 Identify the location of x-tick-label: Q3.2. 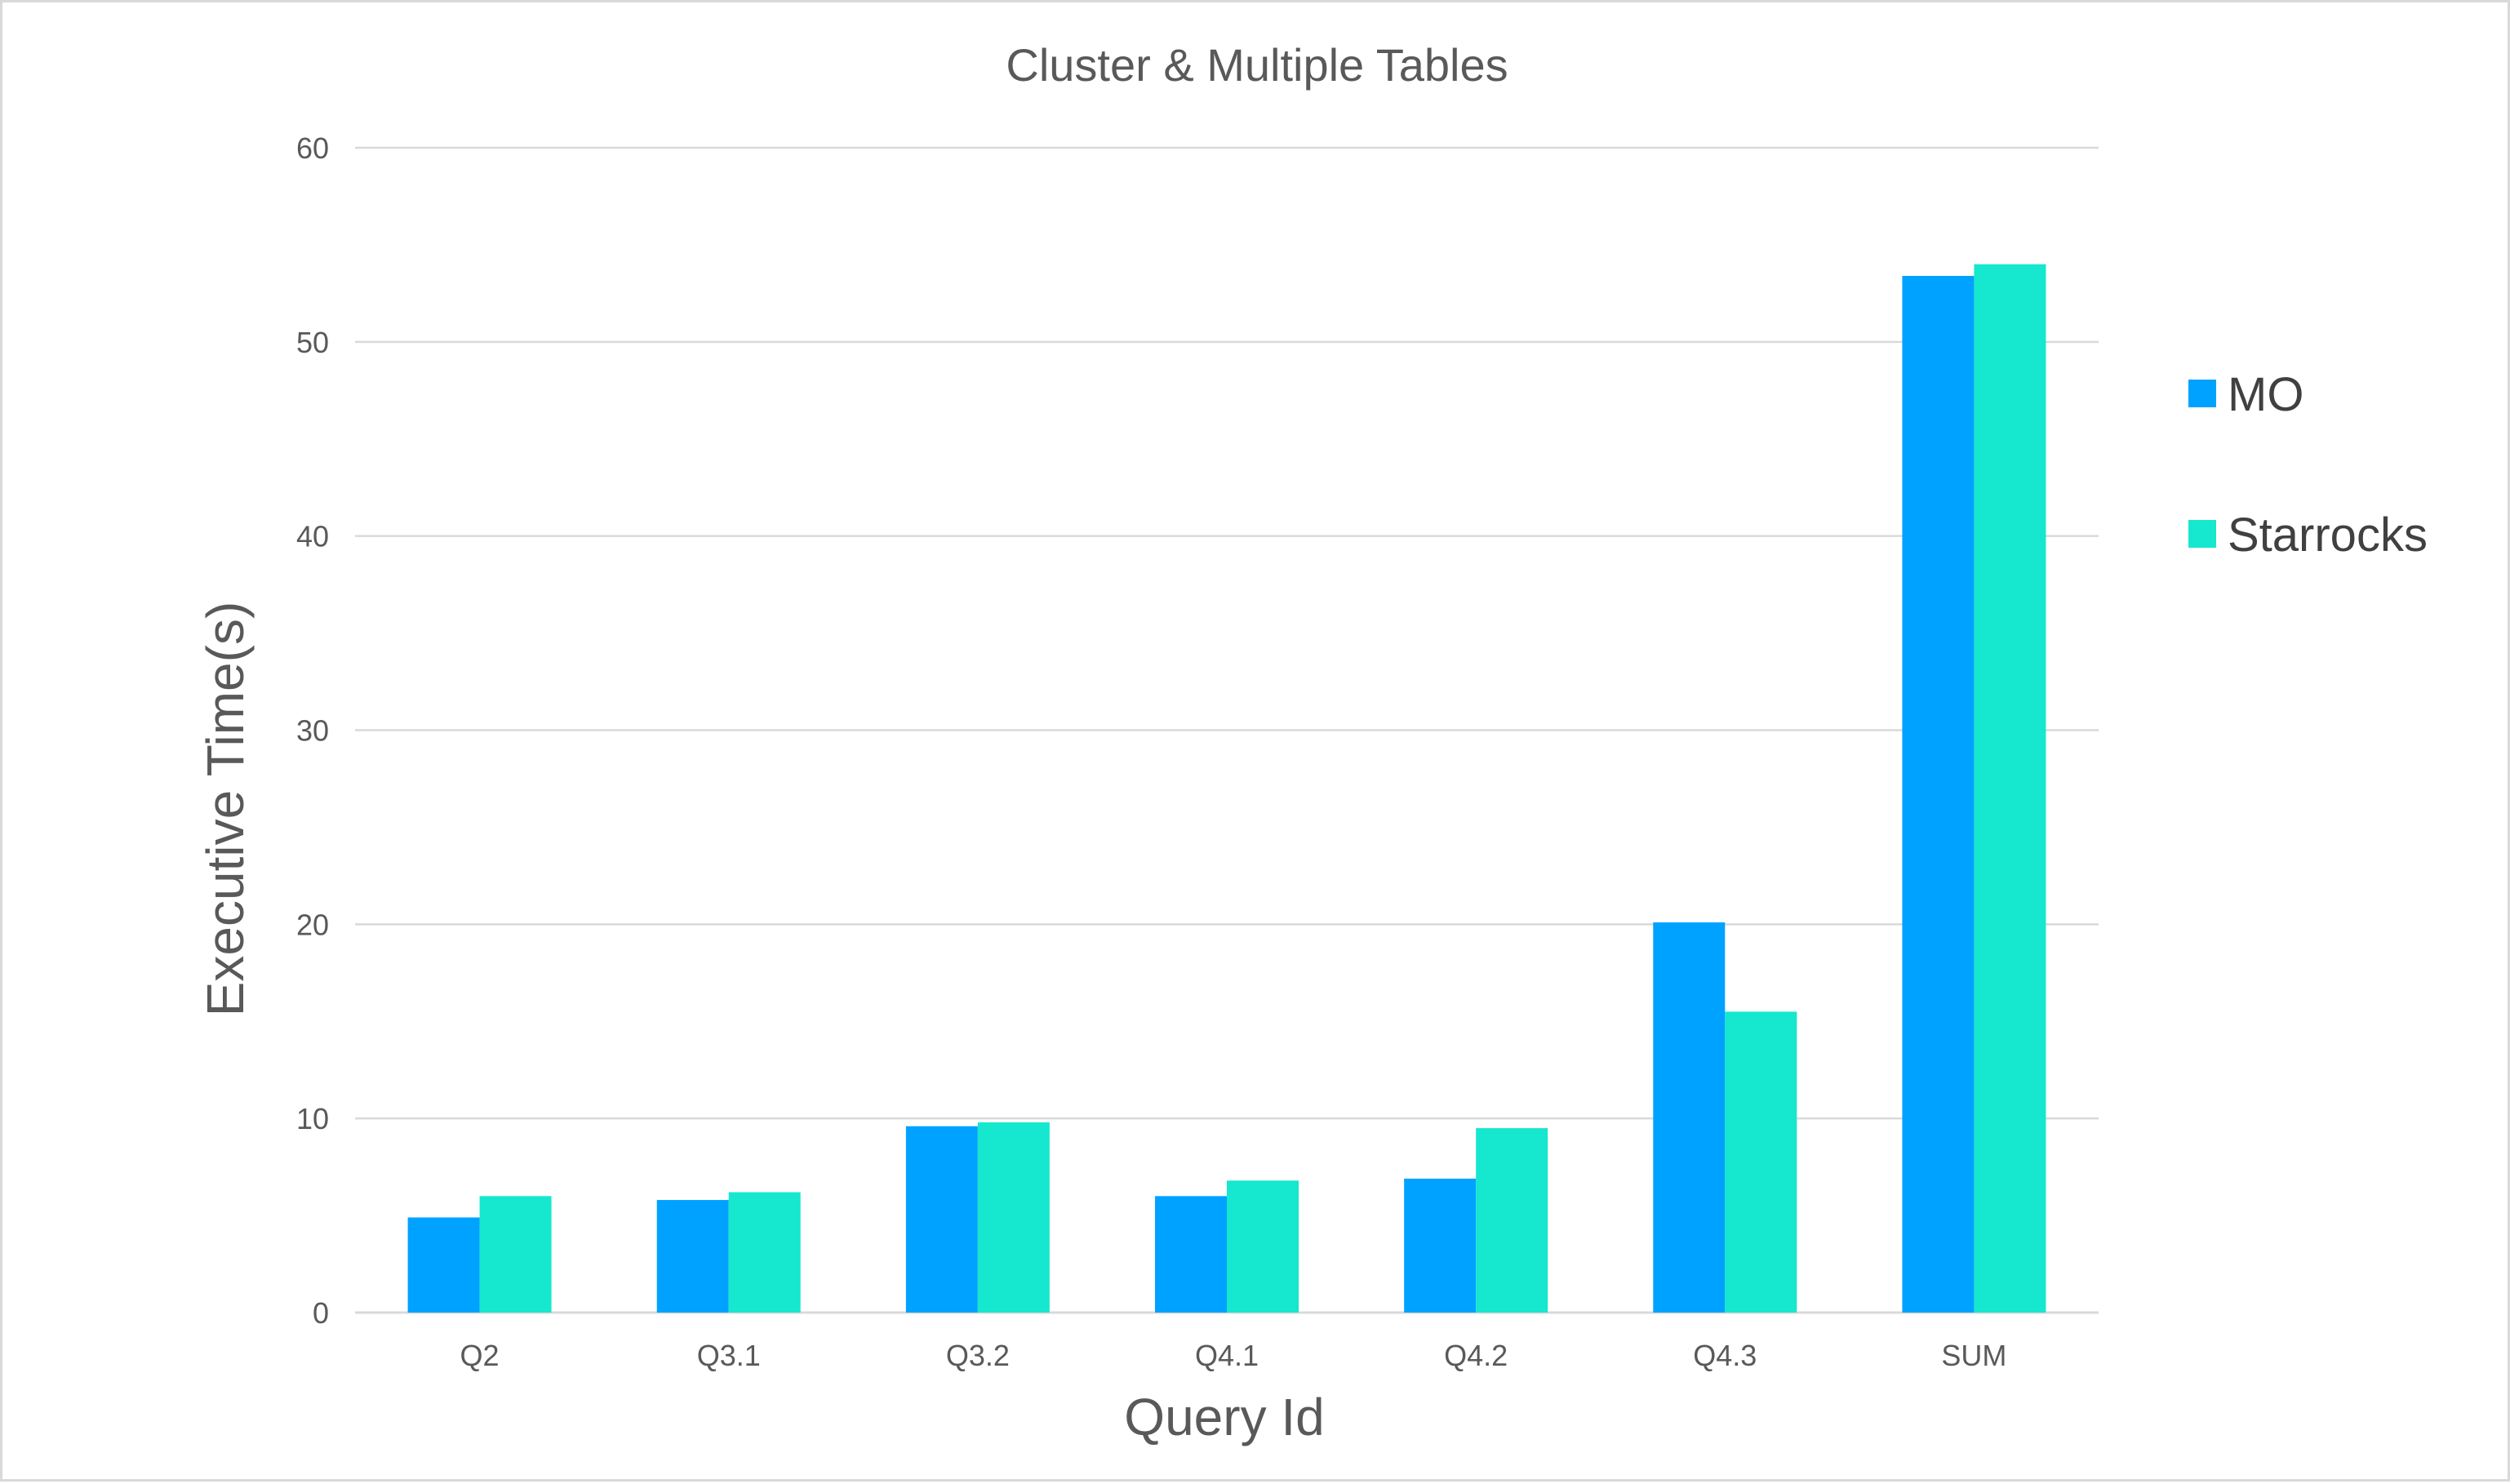
(978, 1355).